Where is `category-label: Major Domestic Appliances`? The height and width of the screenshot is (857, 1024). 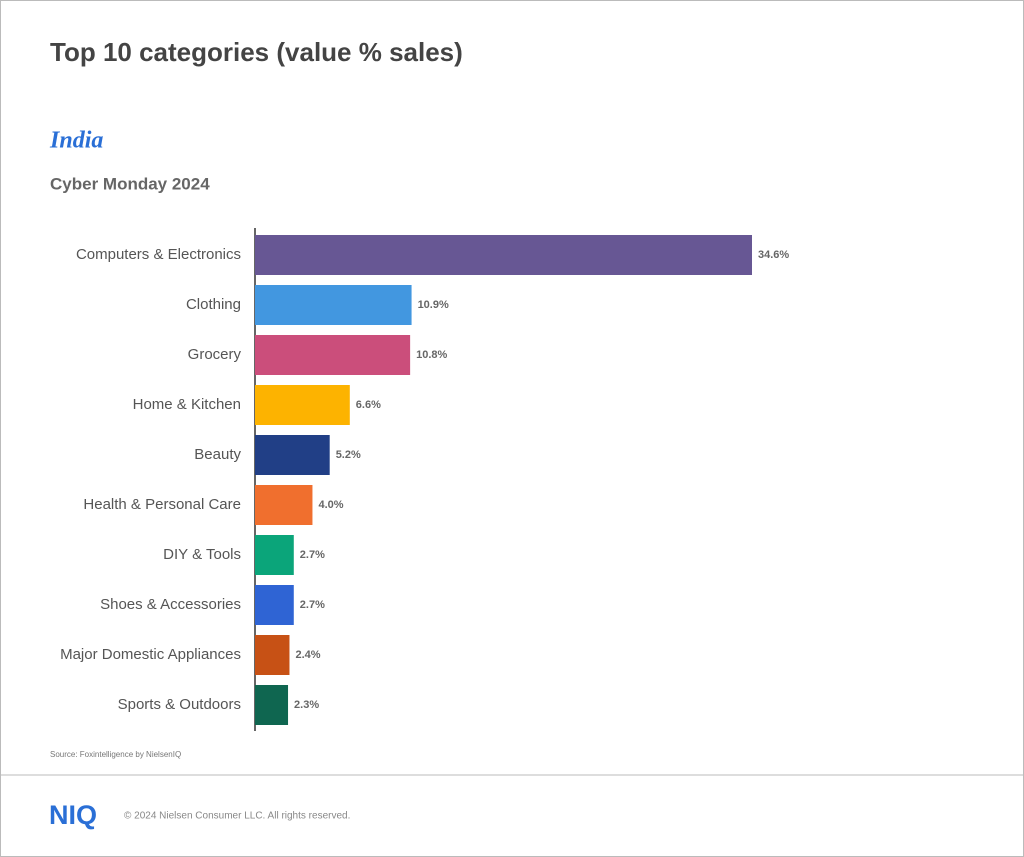
category-label: Major Domestic Appliances is located at coordinates (150, 654).